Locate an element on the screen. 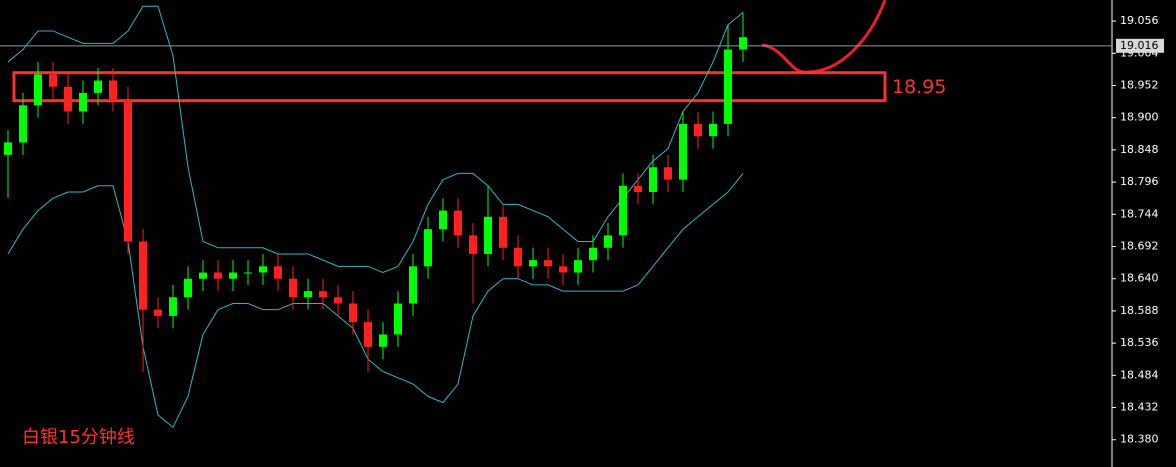  y-tick-label: 18.588 is located at coordinates (1139, 310).